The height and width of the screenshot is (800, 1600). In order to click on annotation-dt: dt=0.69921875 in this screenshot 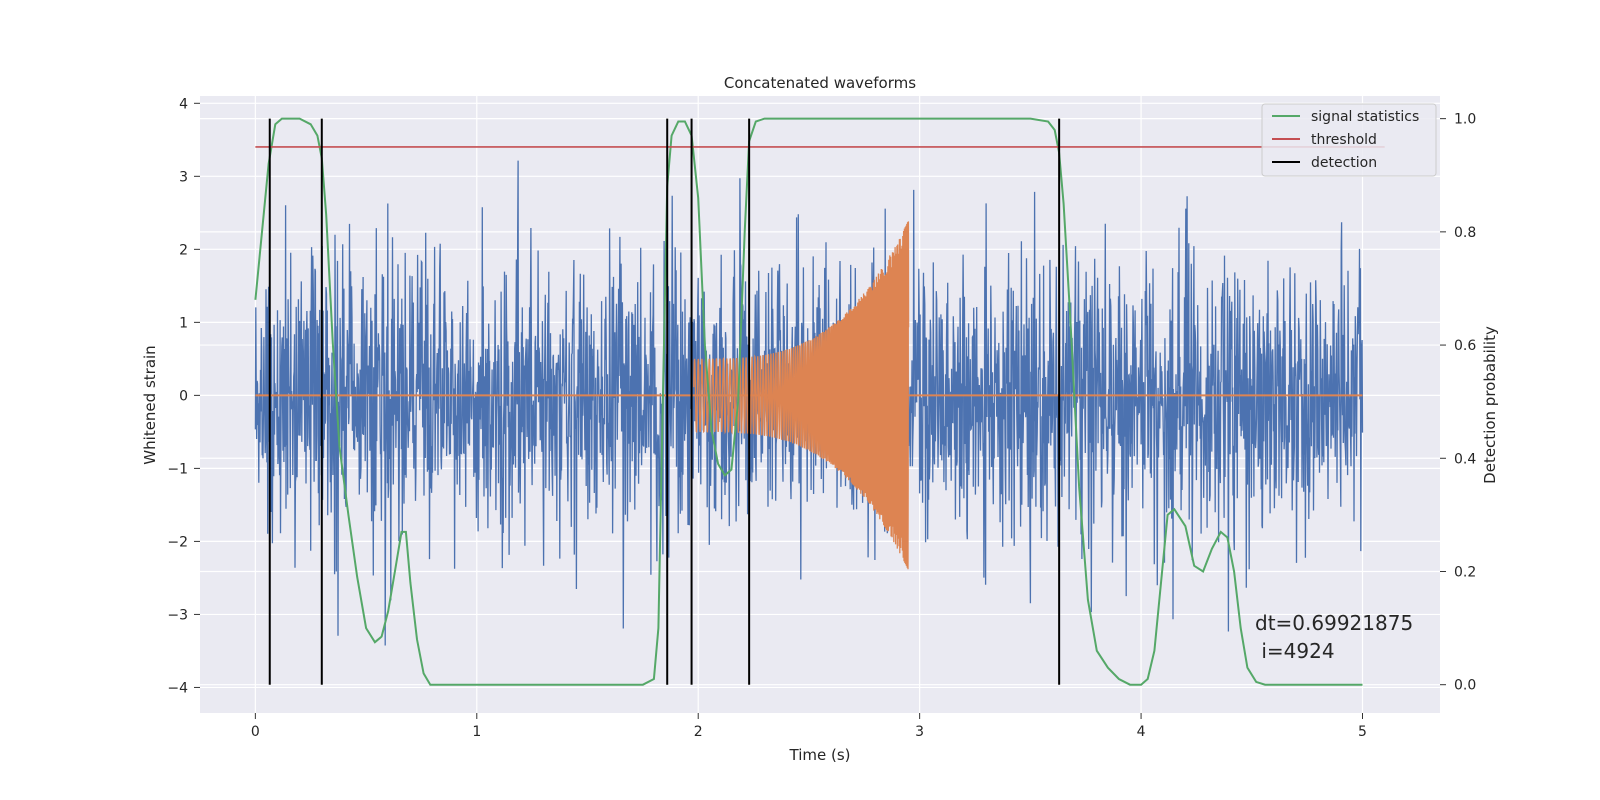, I will do `click(1334, 623)`.